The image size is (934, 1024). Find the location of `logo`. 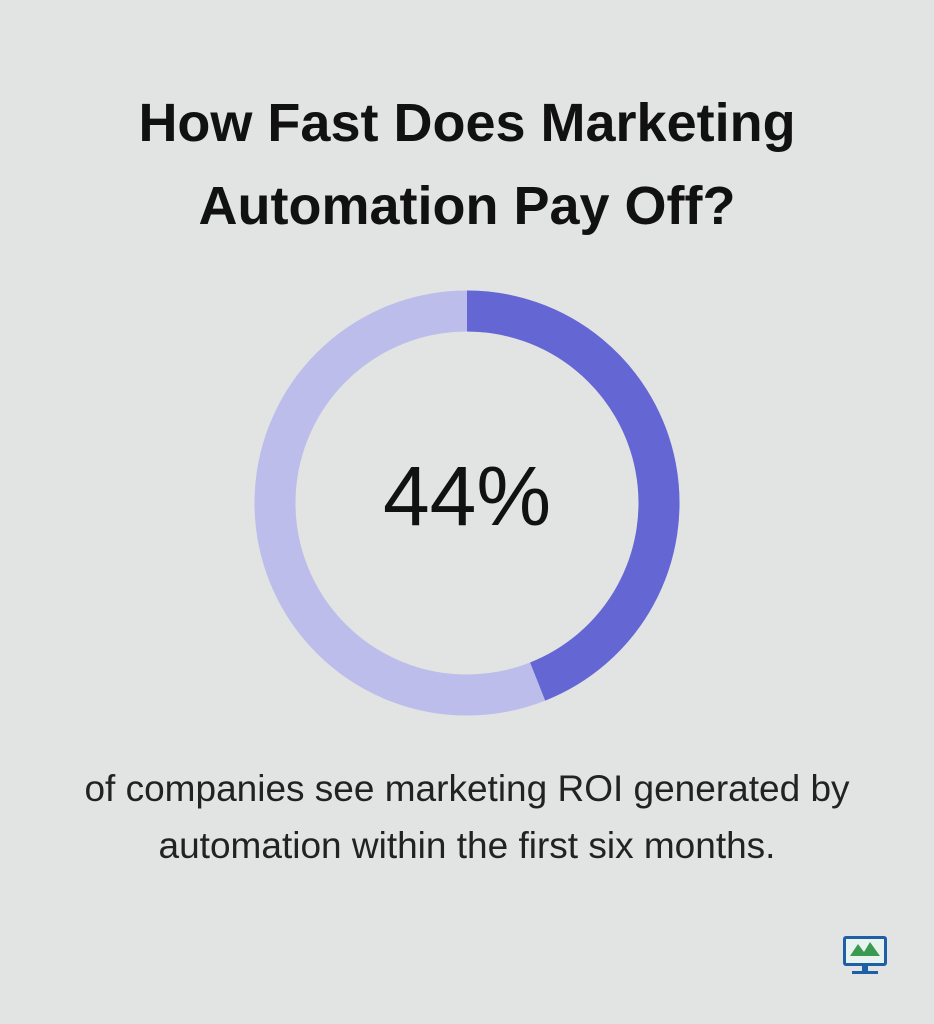

logo is located at coordinates (865, 955).